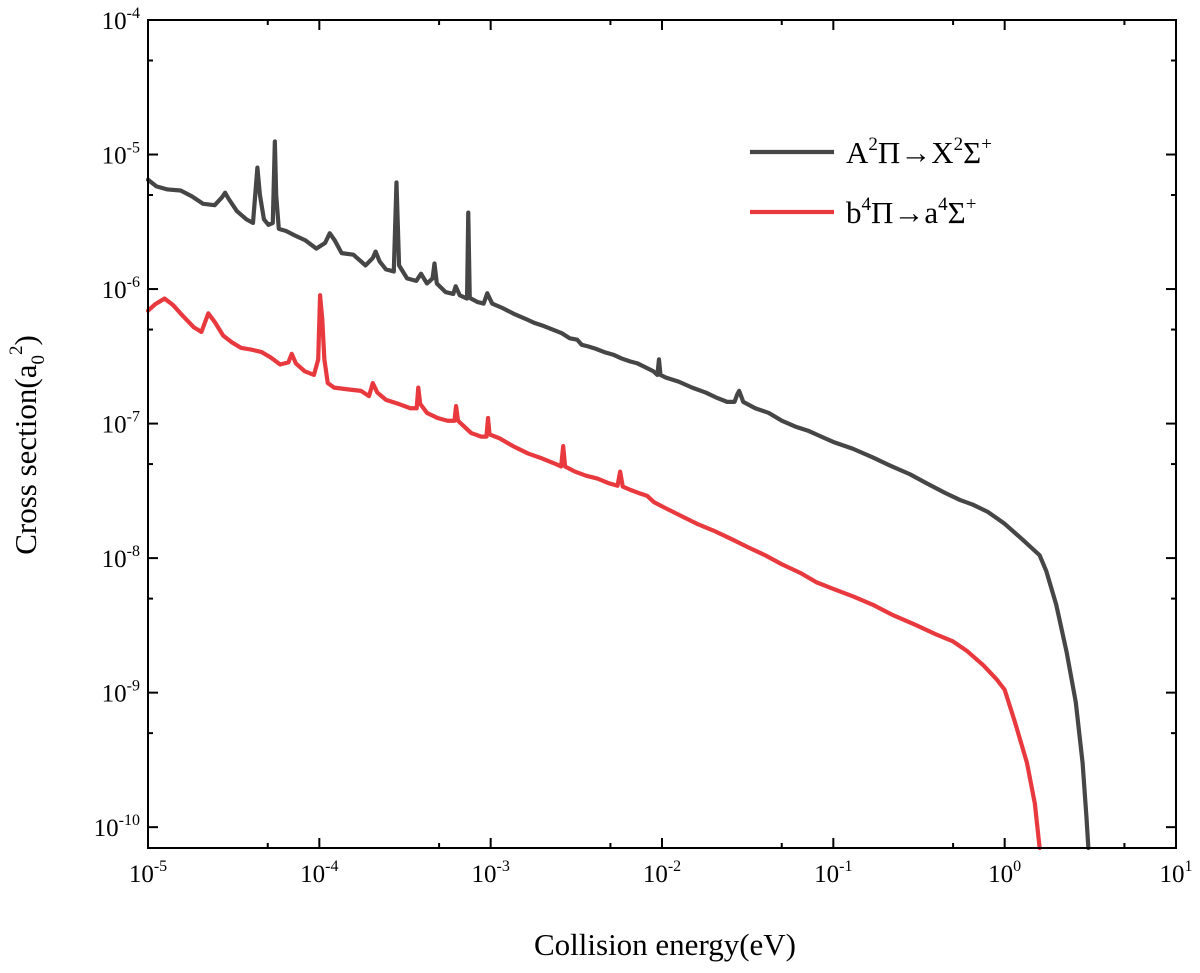 The height and width of the screenshot is (973, 1200). What do you see at coordinates (904, 212) in the screenshot?
I see `legend-label-part: Π→a` at bounding box center [904, 212].